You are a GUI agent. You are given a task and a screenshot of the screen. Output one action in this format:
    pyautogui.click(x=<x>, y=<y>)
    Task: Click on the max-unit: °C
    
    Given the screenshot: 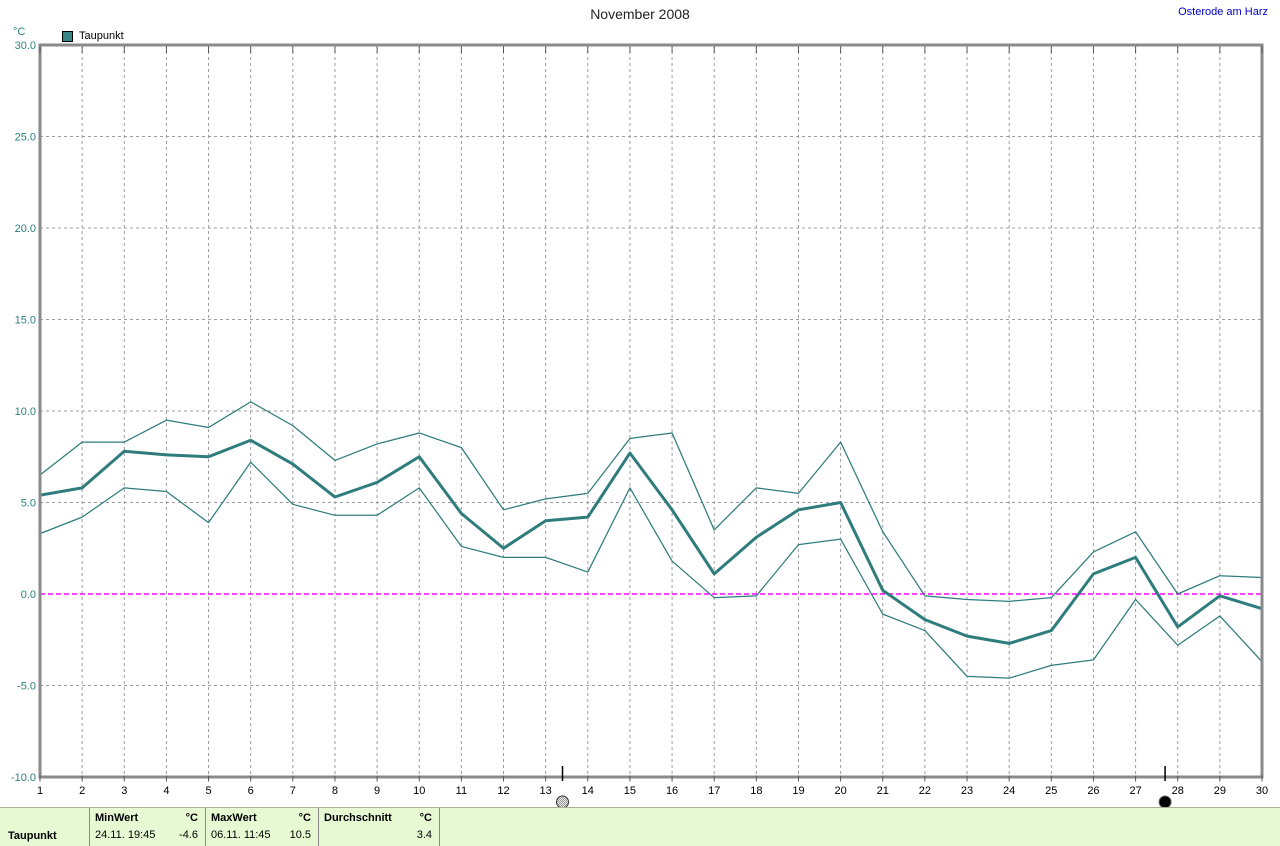 What is the action you would take?
    pyautogui.click(x=304, y=818)
    